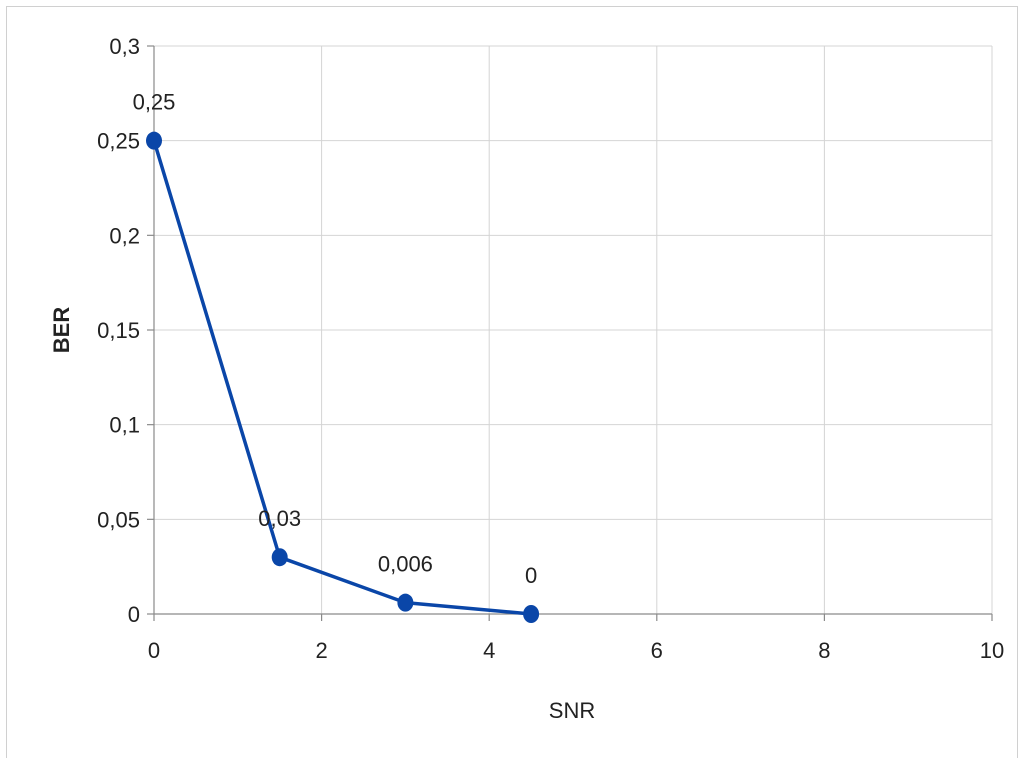 Image resolution: width=1025 pixels, height=765 pixels. I want to click on y-tick-label: 0,05, so click(118, 519).